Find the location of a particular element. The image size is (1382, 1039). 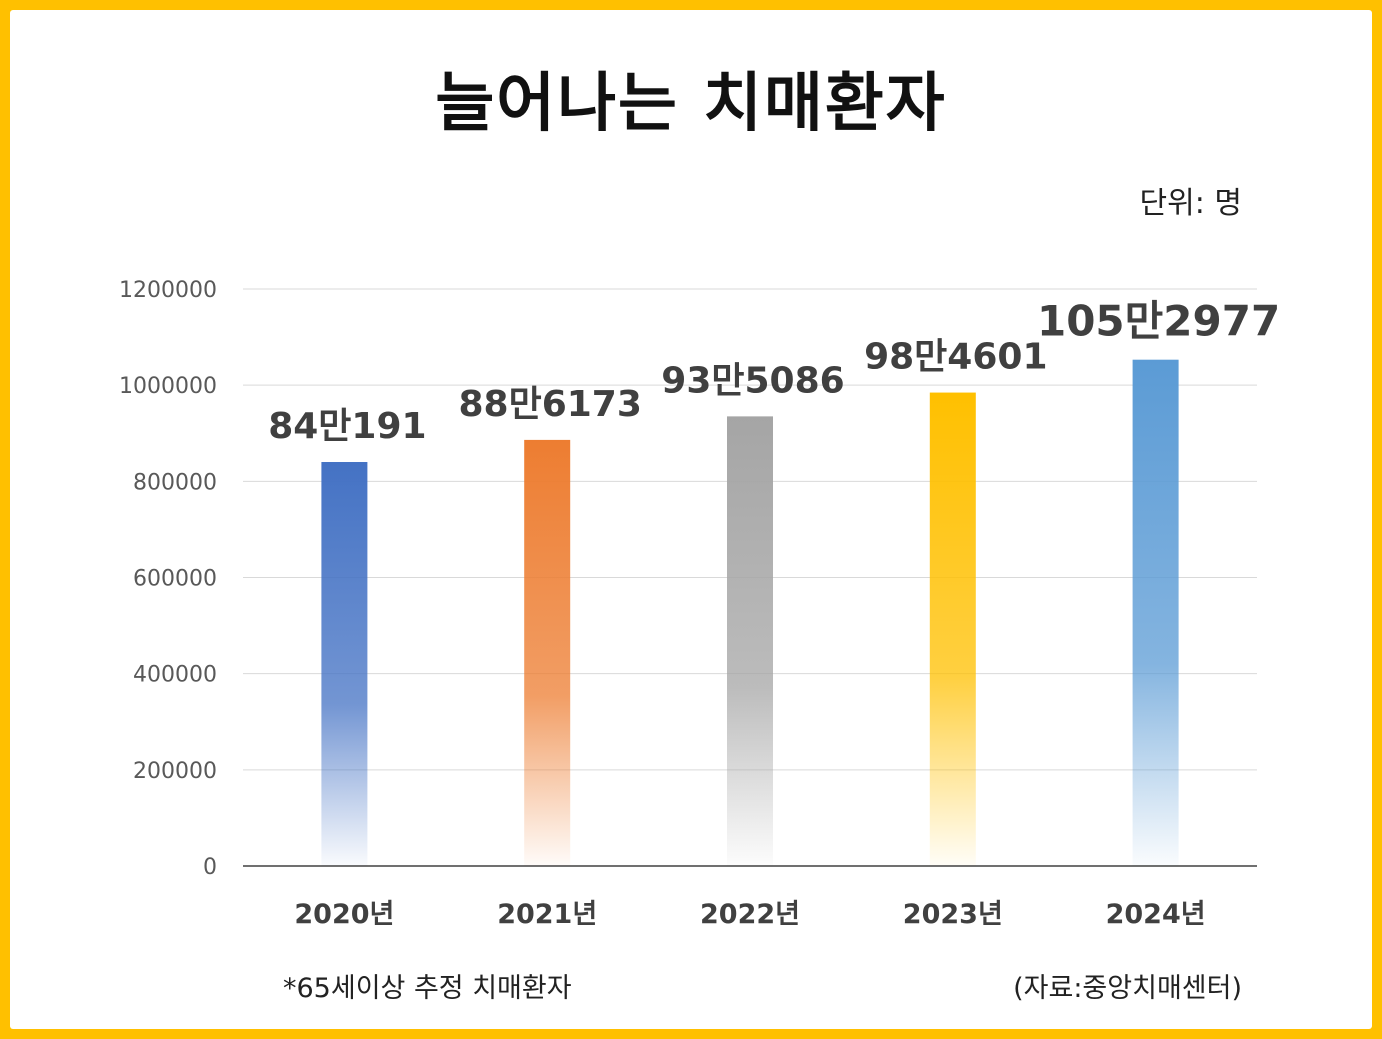

data-label: 93만5086 is located at coordinates (752, 380).